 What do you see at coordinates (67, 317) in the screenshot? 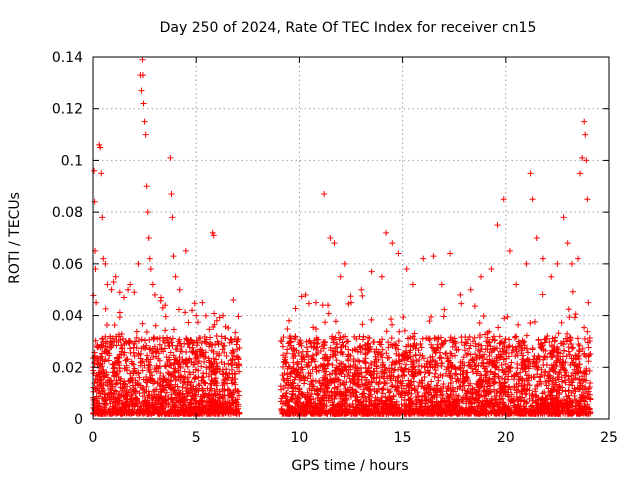
I see `y-tick-label: 0.04` at bounding box center [67, 317].